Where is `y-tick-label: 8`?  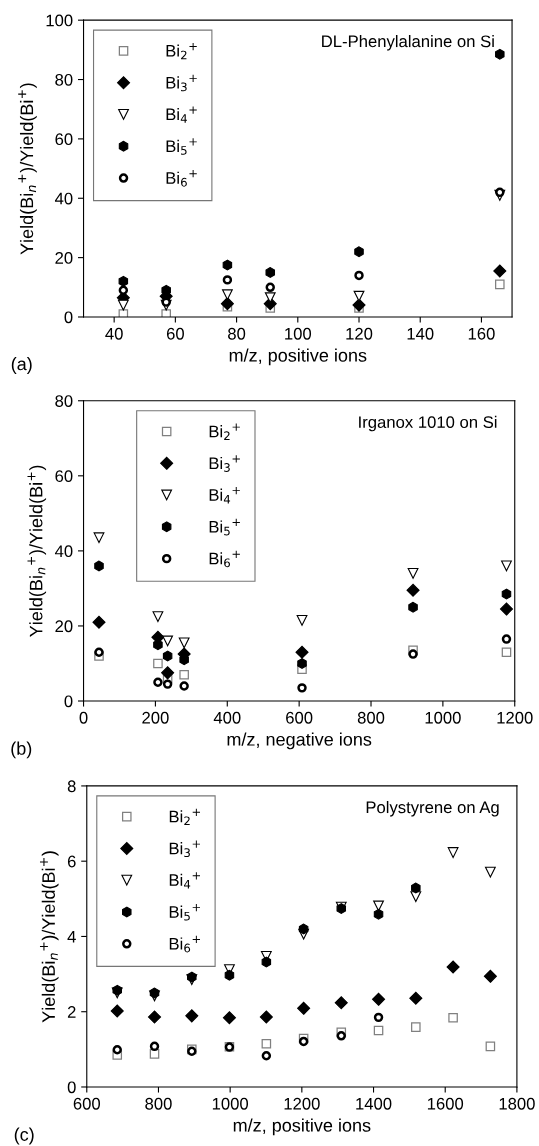 y-tick-label: 8 is located at coordinates (71, 786).